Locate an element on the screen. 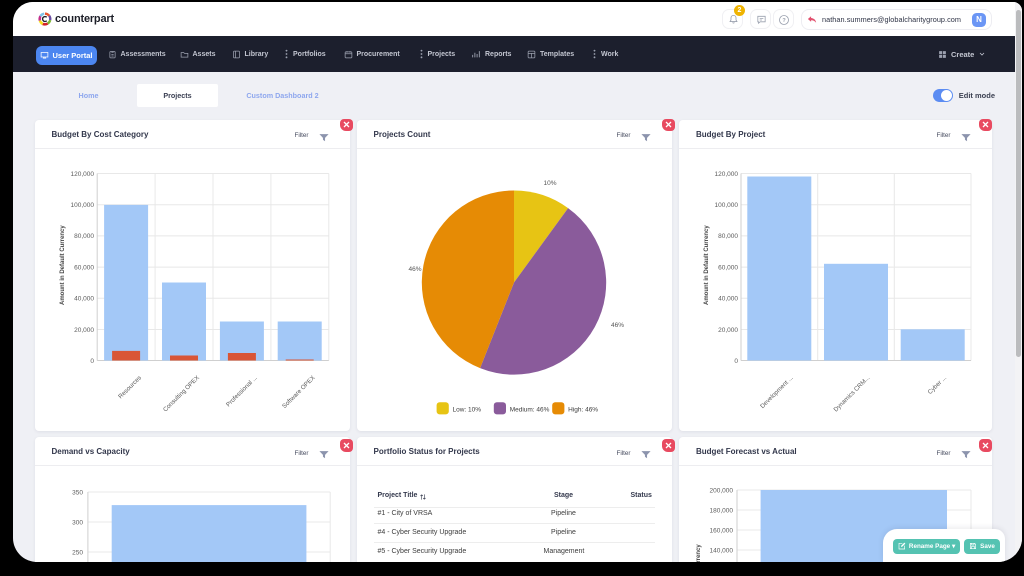  svg-text: 10% is located at coordinates (549, 183).